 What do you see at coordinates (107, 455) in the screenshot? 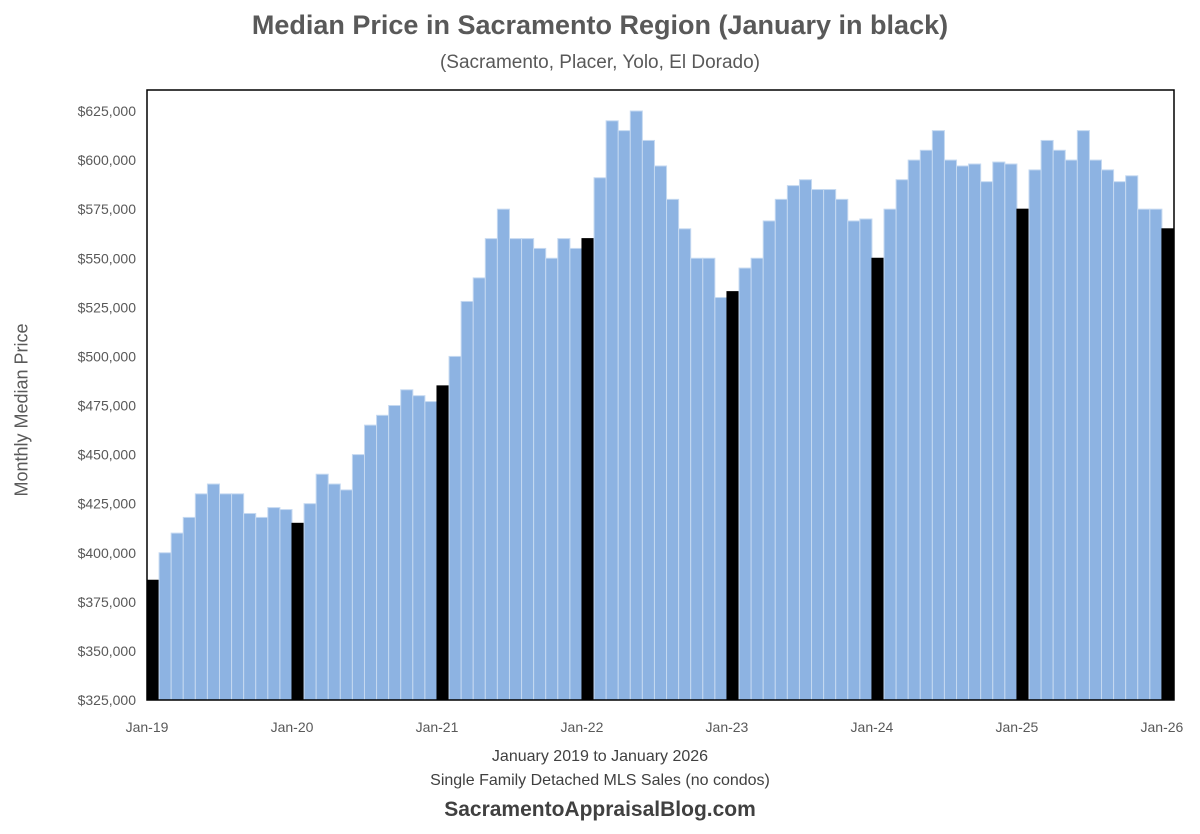
I see `y-tick-label: $450,000` at bounding box center [107, 455].